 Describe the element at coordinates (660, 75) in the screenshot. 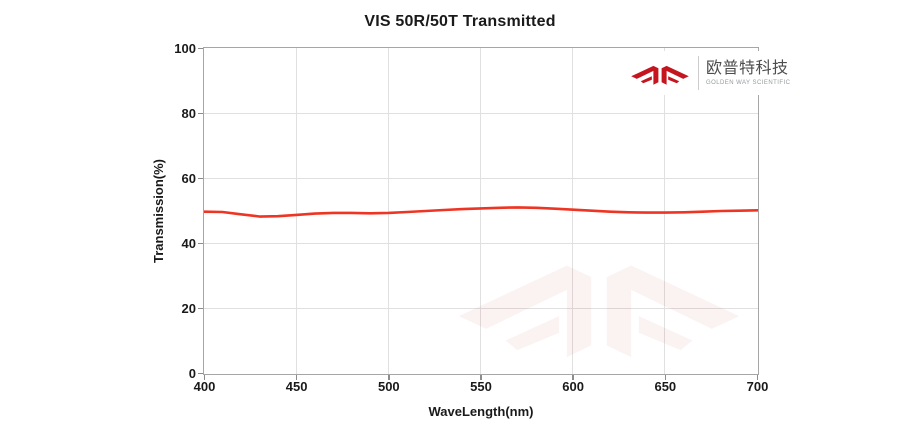

I see `brand-icon` at that location.